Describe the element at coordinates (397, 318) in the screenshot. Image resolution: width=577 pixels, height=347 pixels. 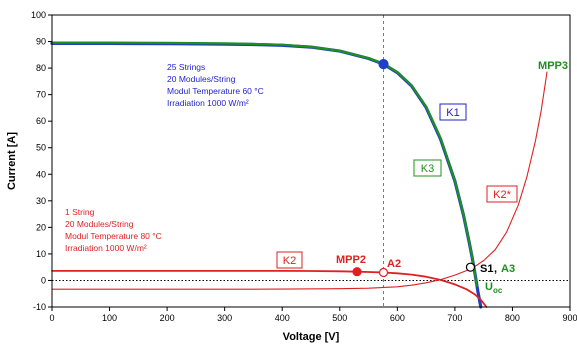
I see `x-tick-label: 600` at that location.